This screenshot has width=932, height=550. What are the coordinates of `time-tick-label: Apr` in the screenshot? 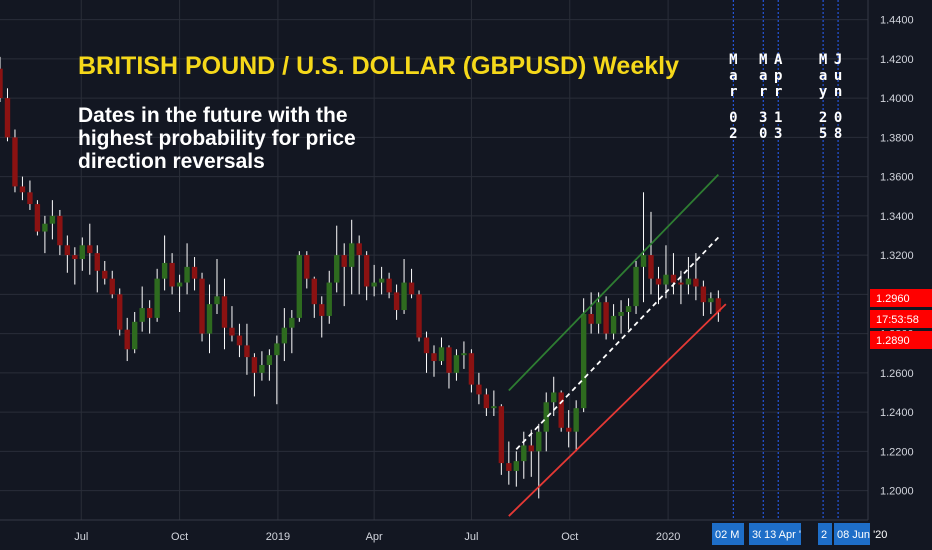 It's located at (374, 537).